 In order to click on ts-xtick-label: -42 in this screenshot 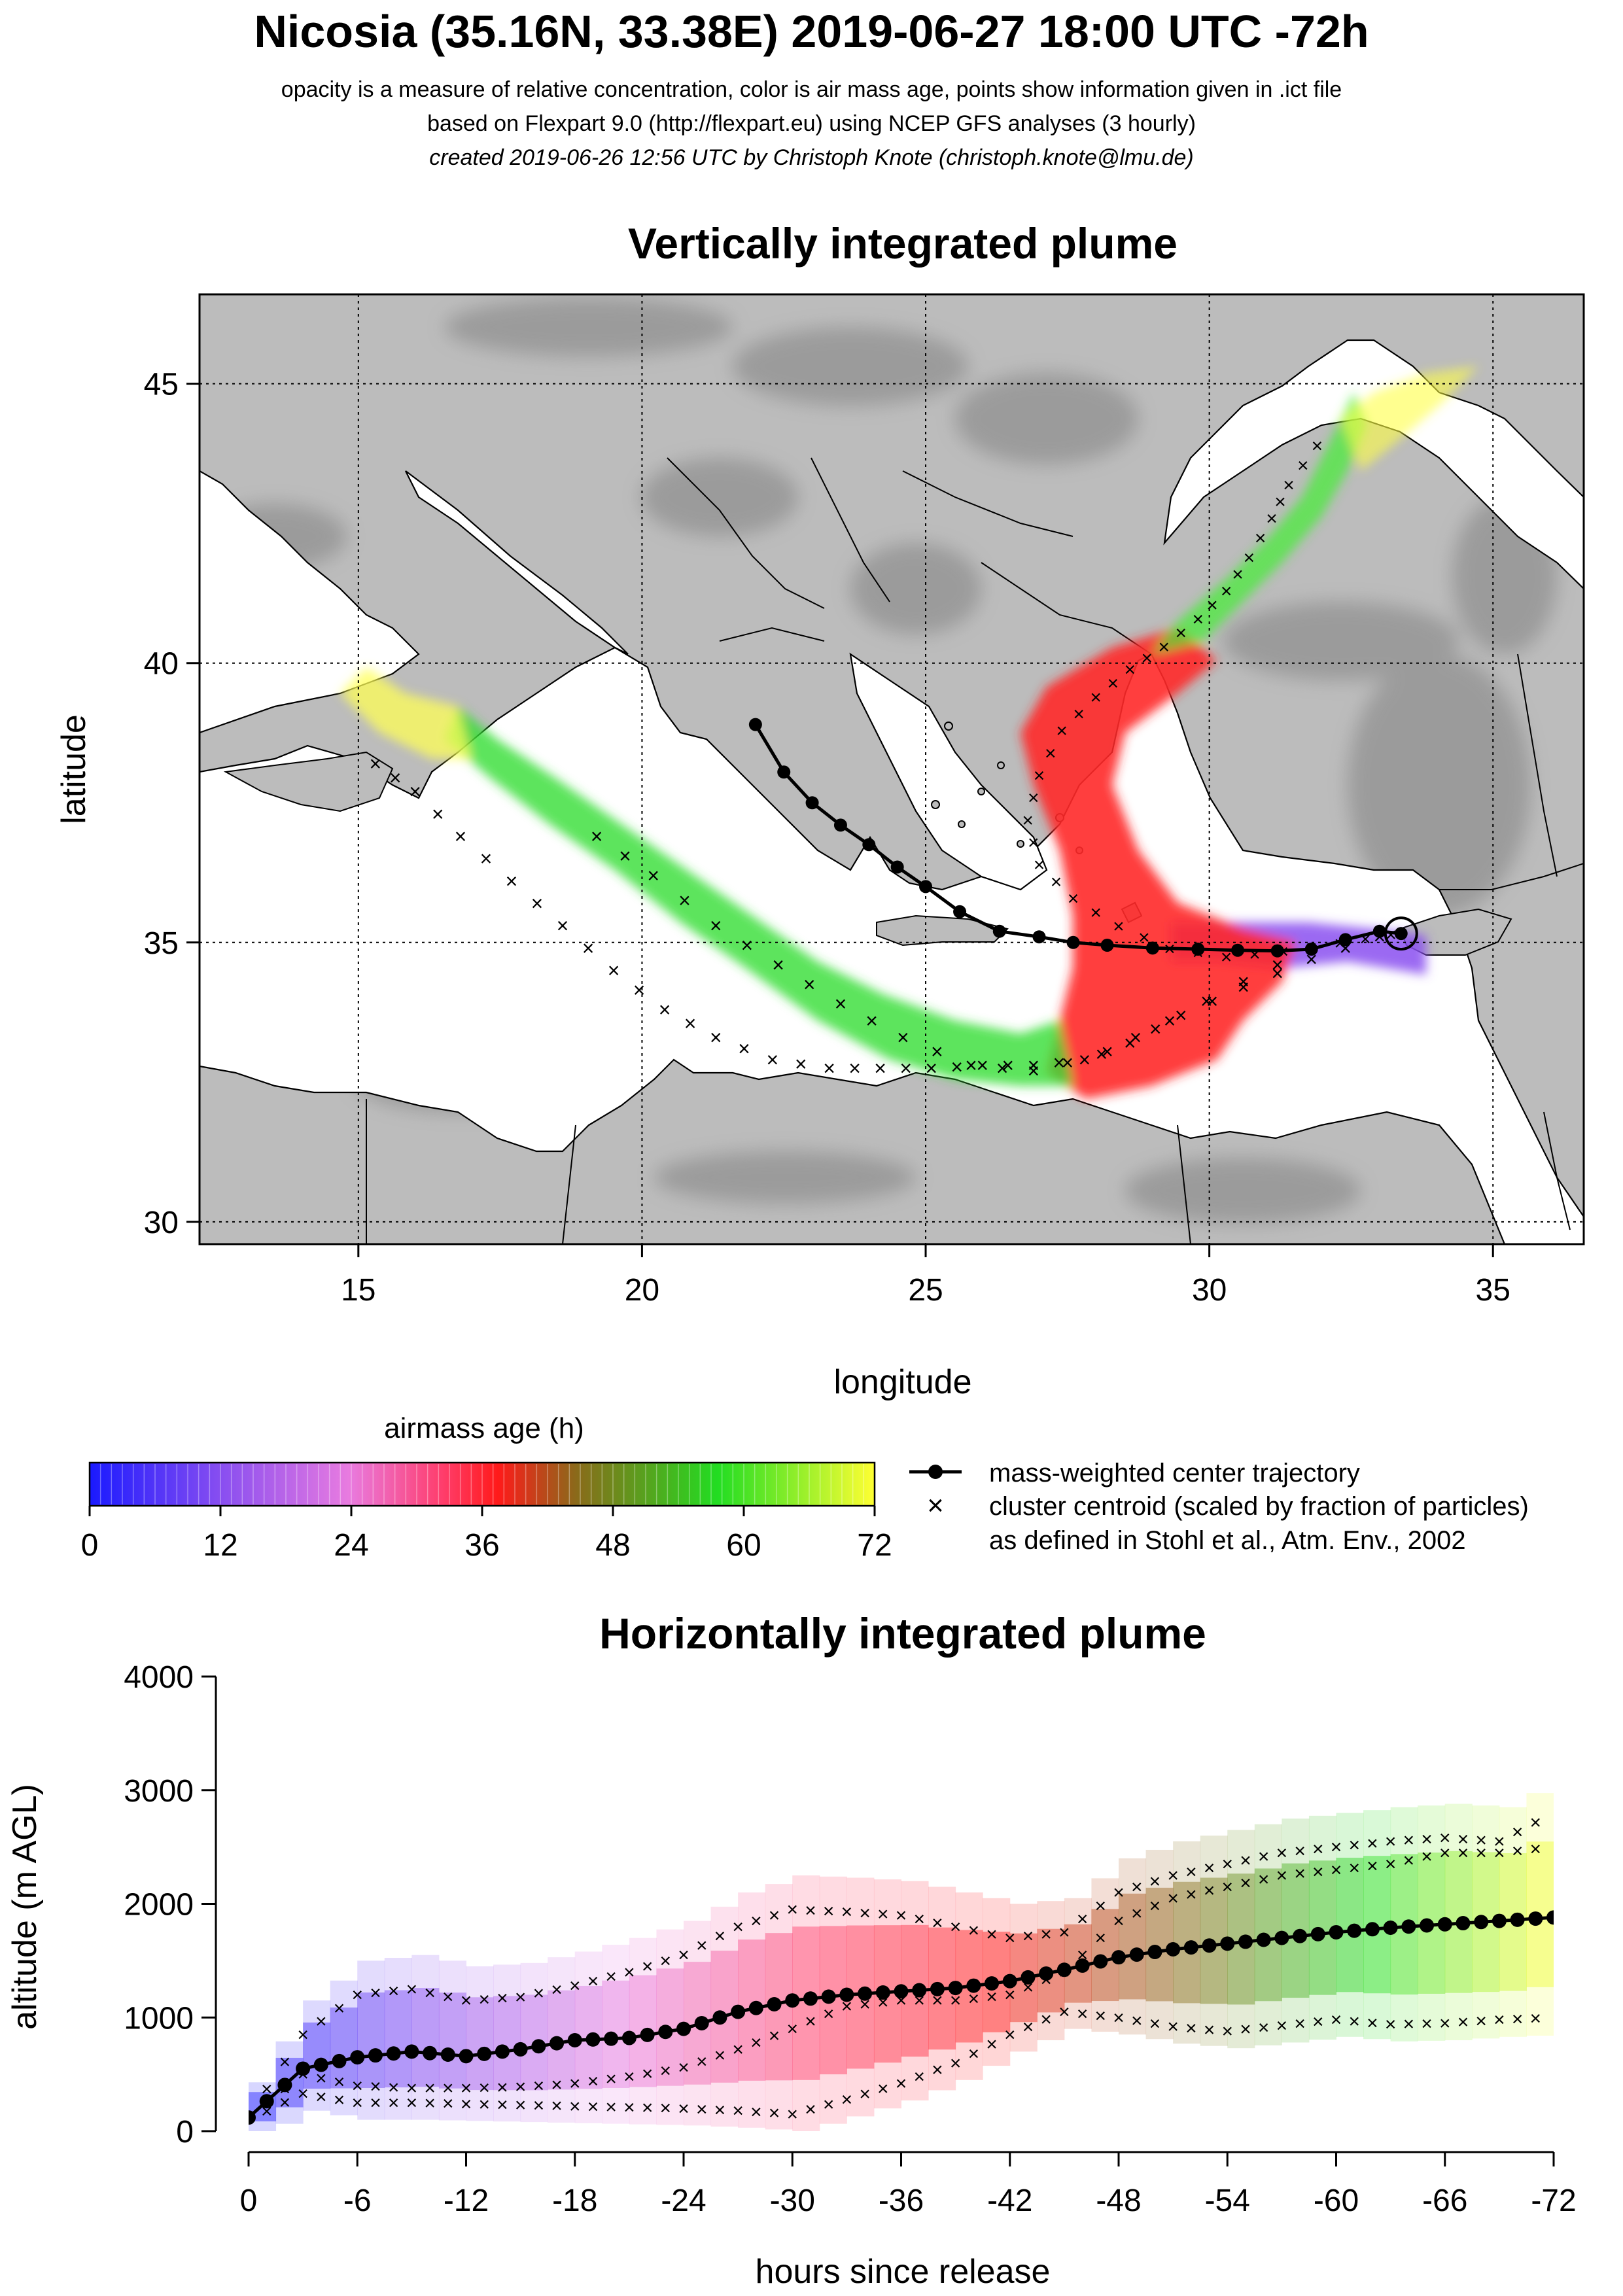, I will do `click(1010, 2200)`.